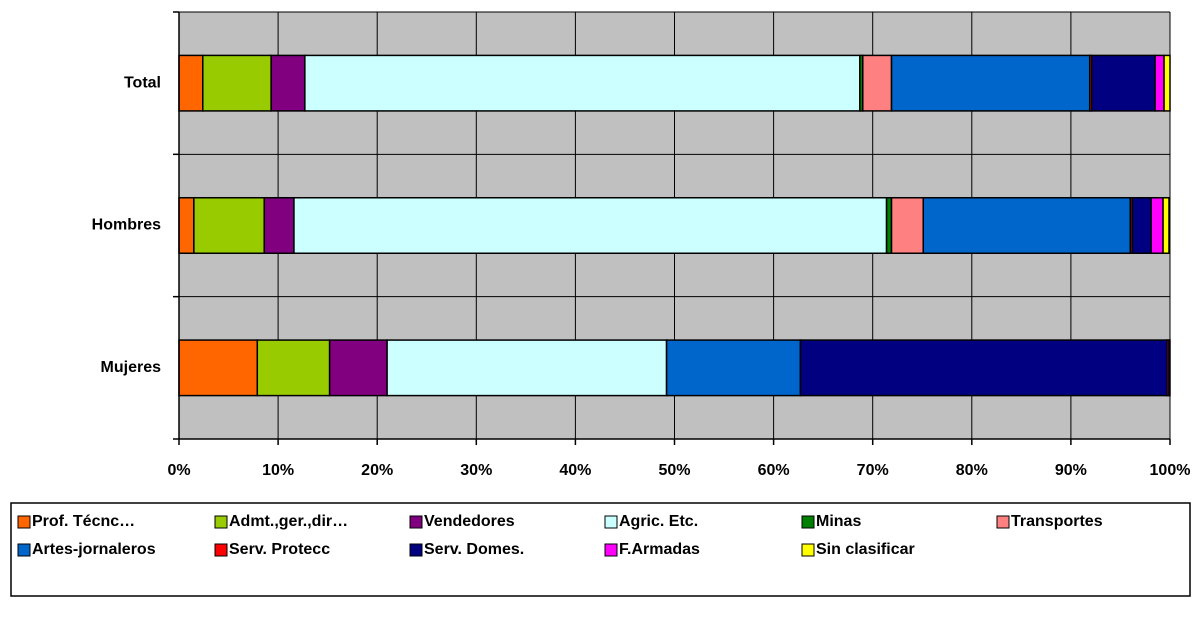  Describe the element at coordinates (873, 470) in the screenshot. I see `x-tick-label: 70%` at that location.